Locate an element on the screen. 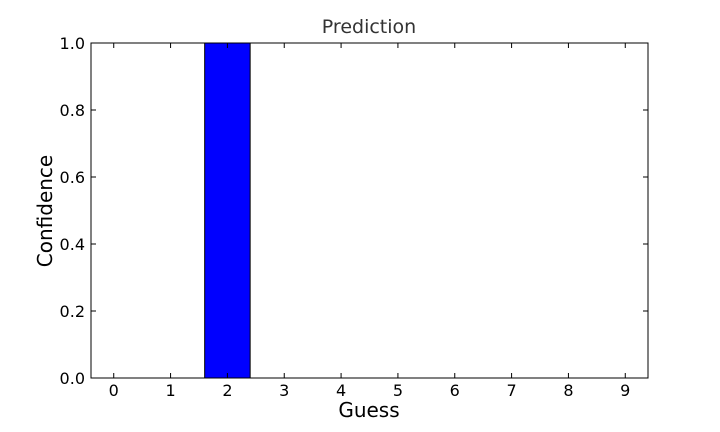 The width and height of the screenshot is (720, 432). y-tick-label: 0.6 is located at coordinates (72, 177).